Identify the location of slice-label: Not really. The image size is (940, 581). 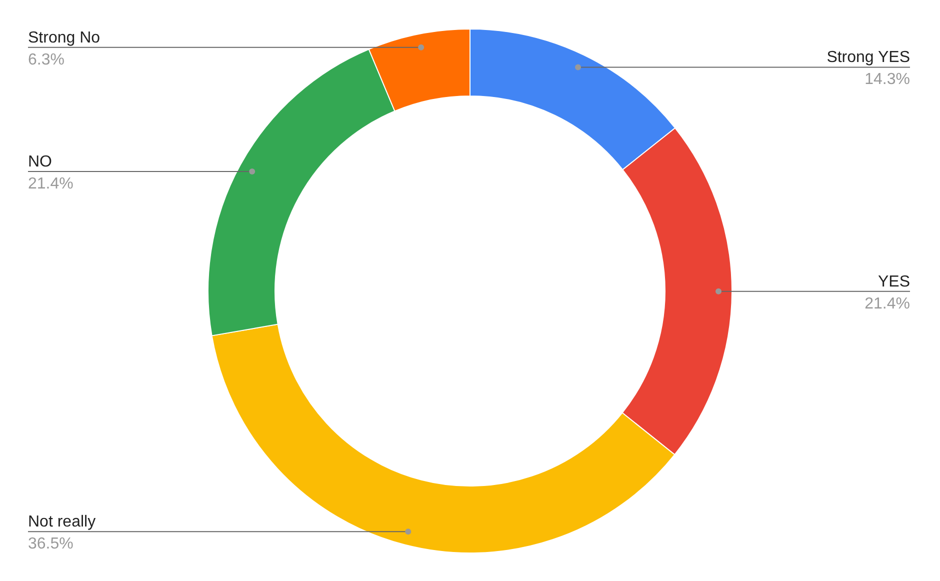
(62, 522).